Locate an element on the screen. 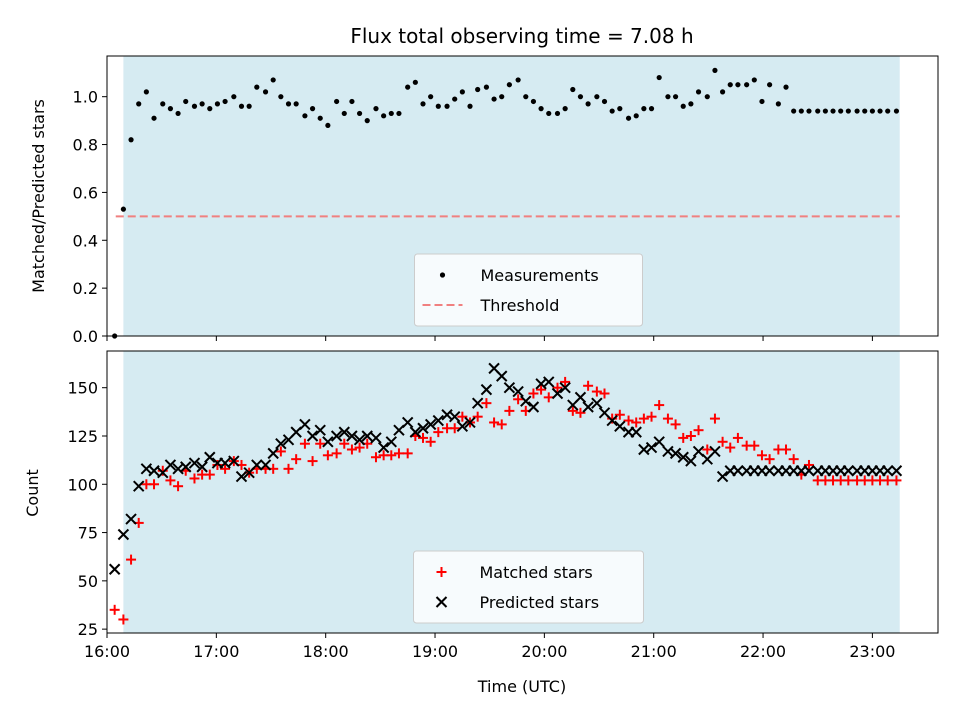  top-y-tick-label: 0.8 is located at coordinates (85, 145).